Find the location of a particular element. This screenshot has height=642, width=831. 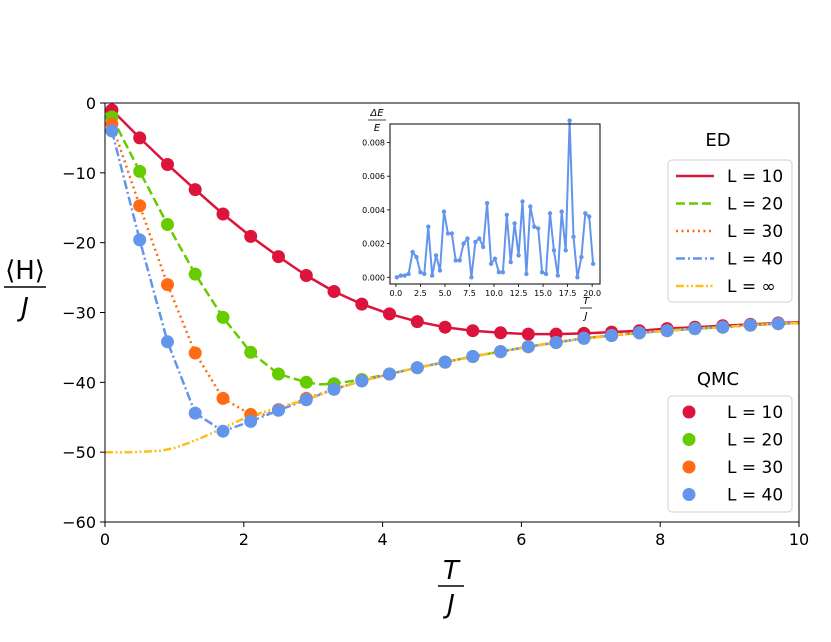

legend-qmc: QMC L = 10 L = 20 L = 30 L = 40 is located at coordinates (730, 441).